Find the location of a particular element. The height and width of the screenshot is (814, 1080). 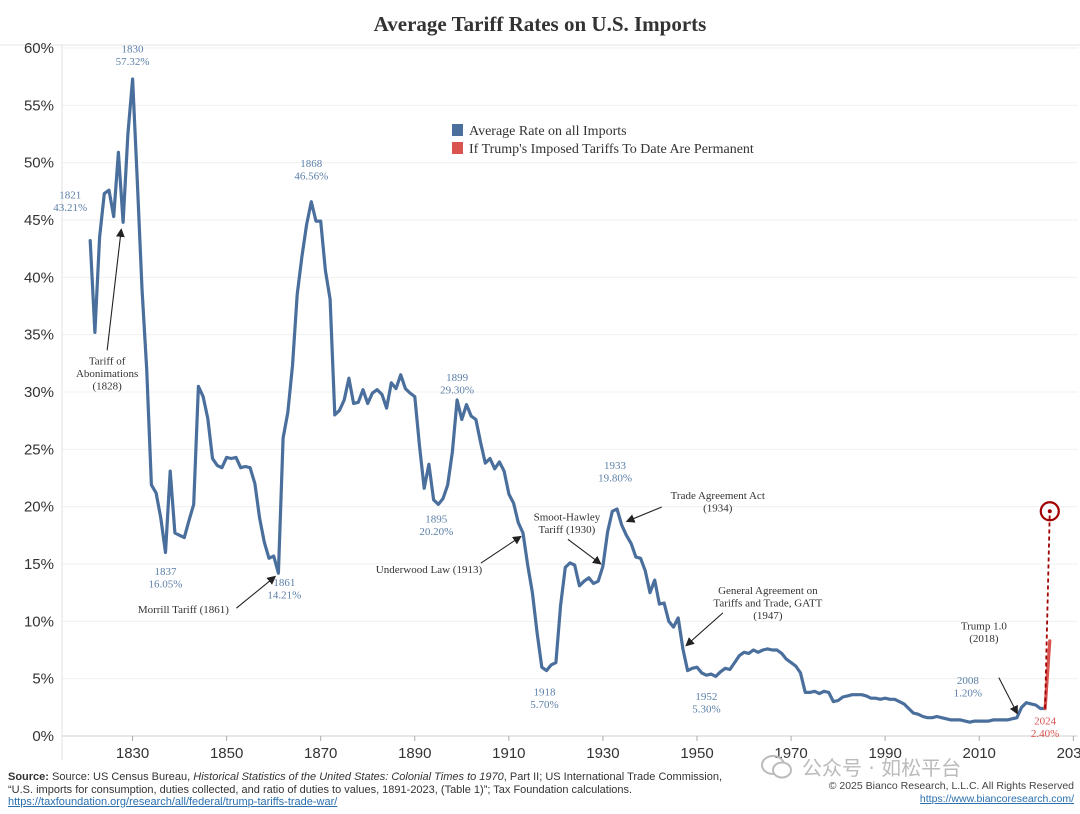

projection-line is located at coordinates (1047, 610).